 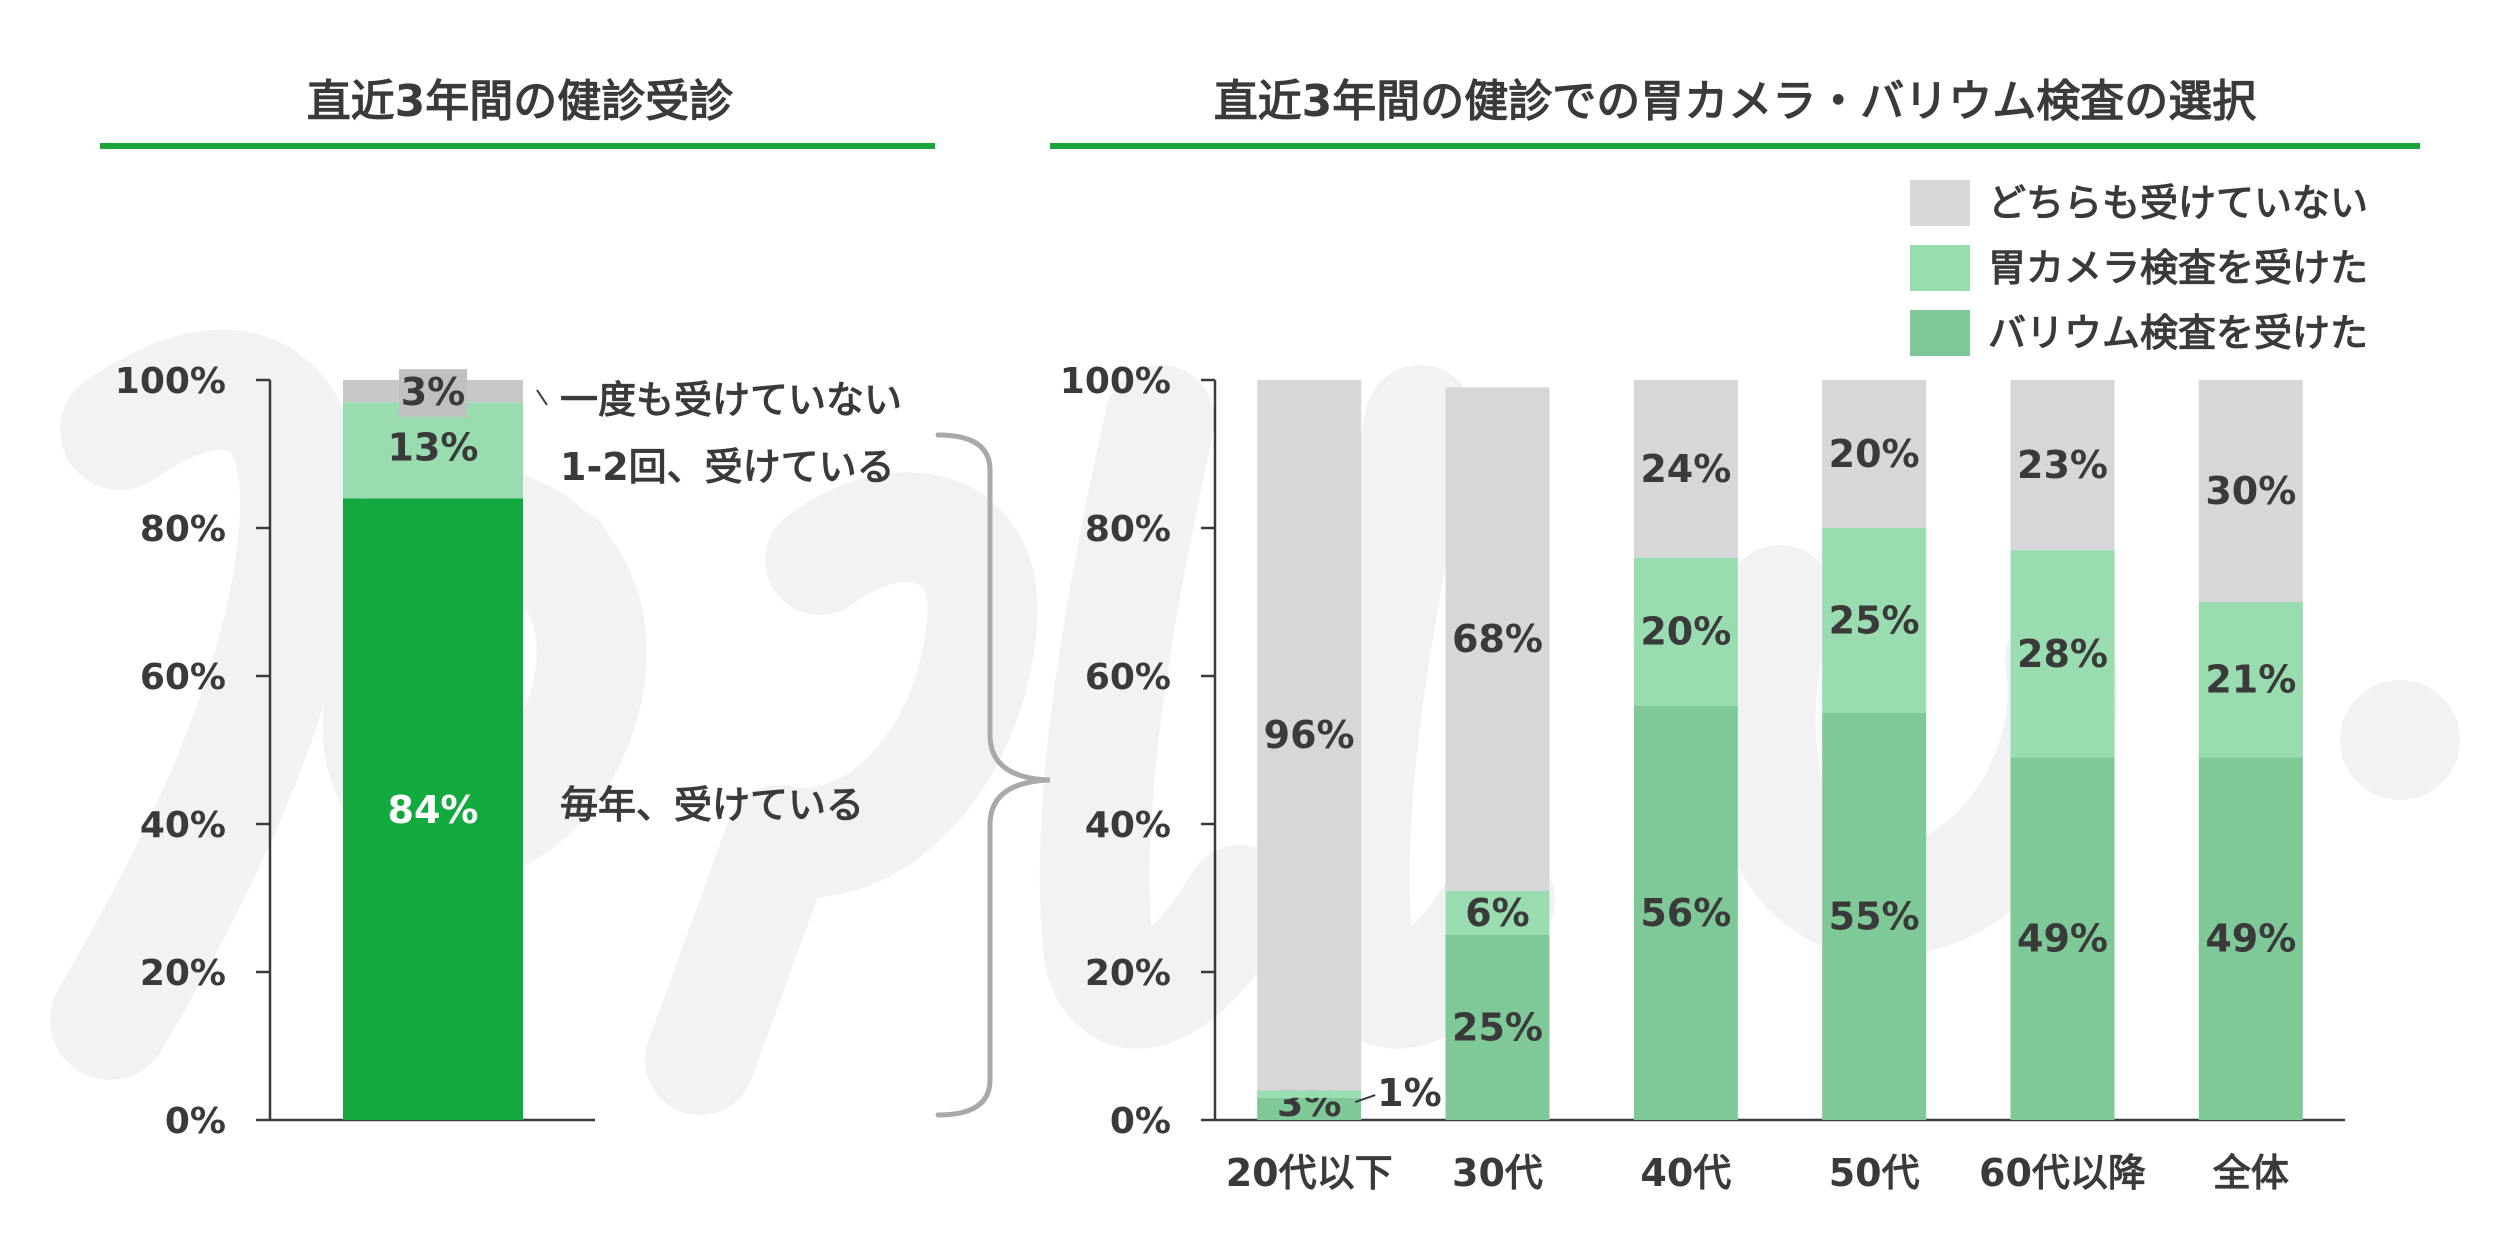 I want to click on right-bar-label: 68%, so click(x=1497, y=639).